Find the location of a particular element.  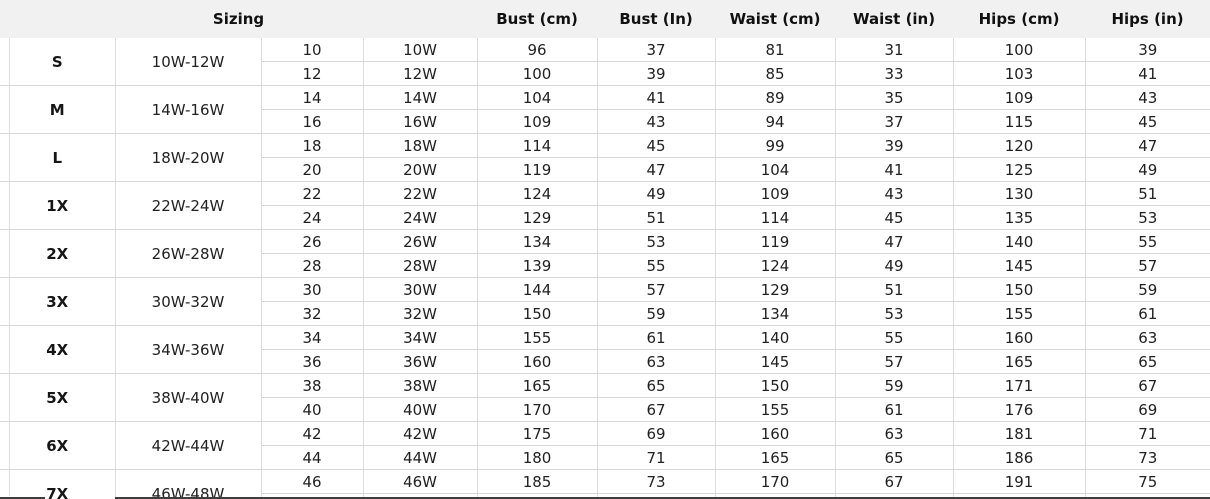

bust_cm-cell: 139 is located at coordinates (537, 265).